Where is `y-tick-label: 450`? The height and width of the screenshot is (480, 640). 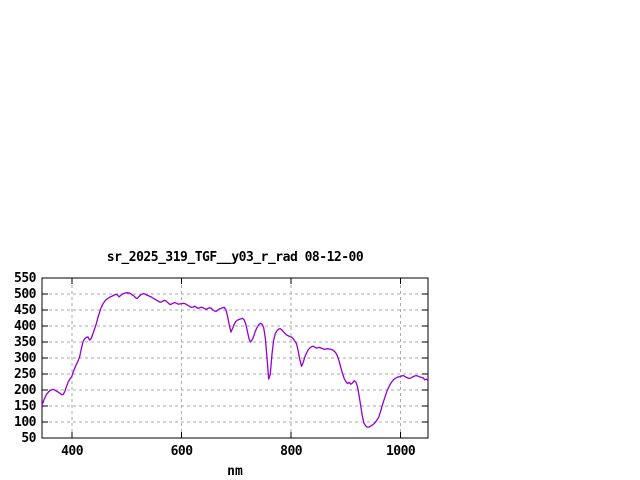 y-tick-label: 450 is located at coordinates (25, 310).